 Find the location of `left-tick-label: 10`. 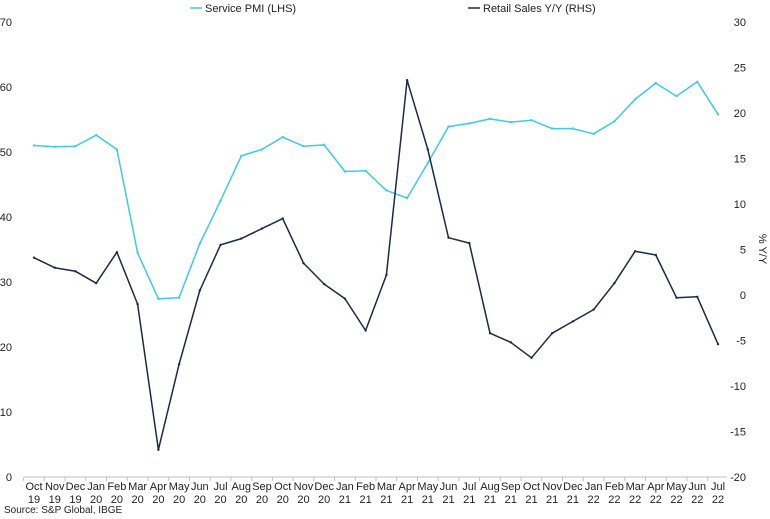

left-tick-label: 10 is located at coordinates (6, 413).